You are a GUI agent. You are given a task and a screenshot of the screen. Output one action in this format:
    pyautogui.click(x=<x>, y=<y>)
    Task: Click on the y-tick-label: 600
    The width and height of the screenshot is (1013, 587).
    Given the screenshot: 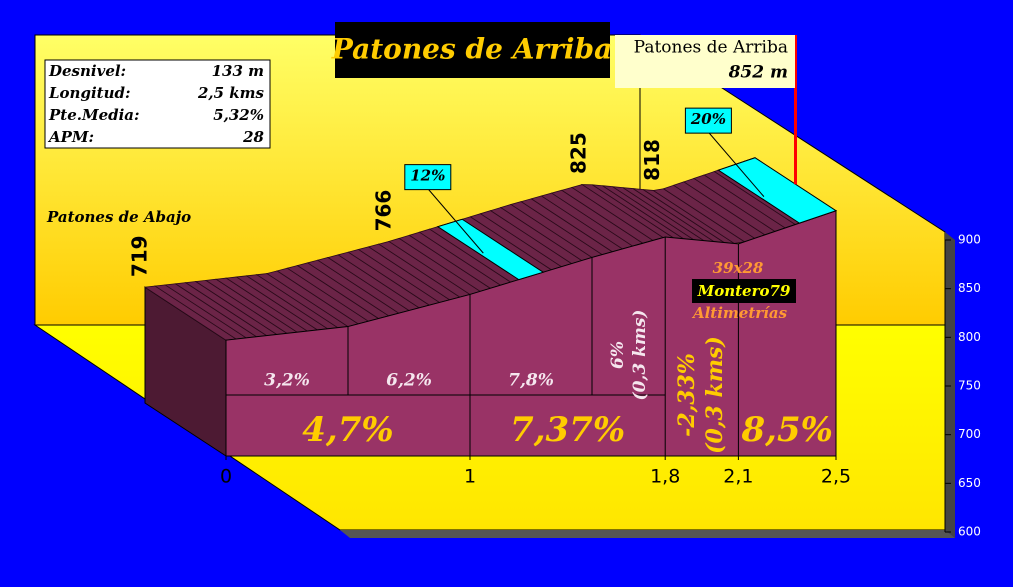 What is the action you would take?
    pyautogui.click(x=969, y=532)
    